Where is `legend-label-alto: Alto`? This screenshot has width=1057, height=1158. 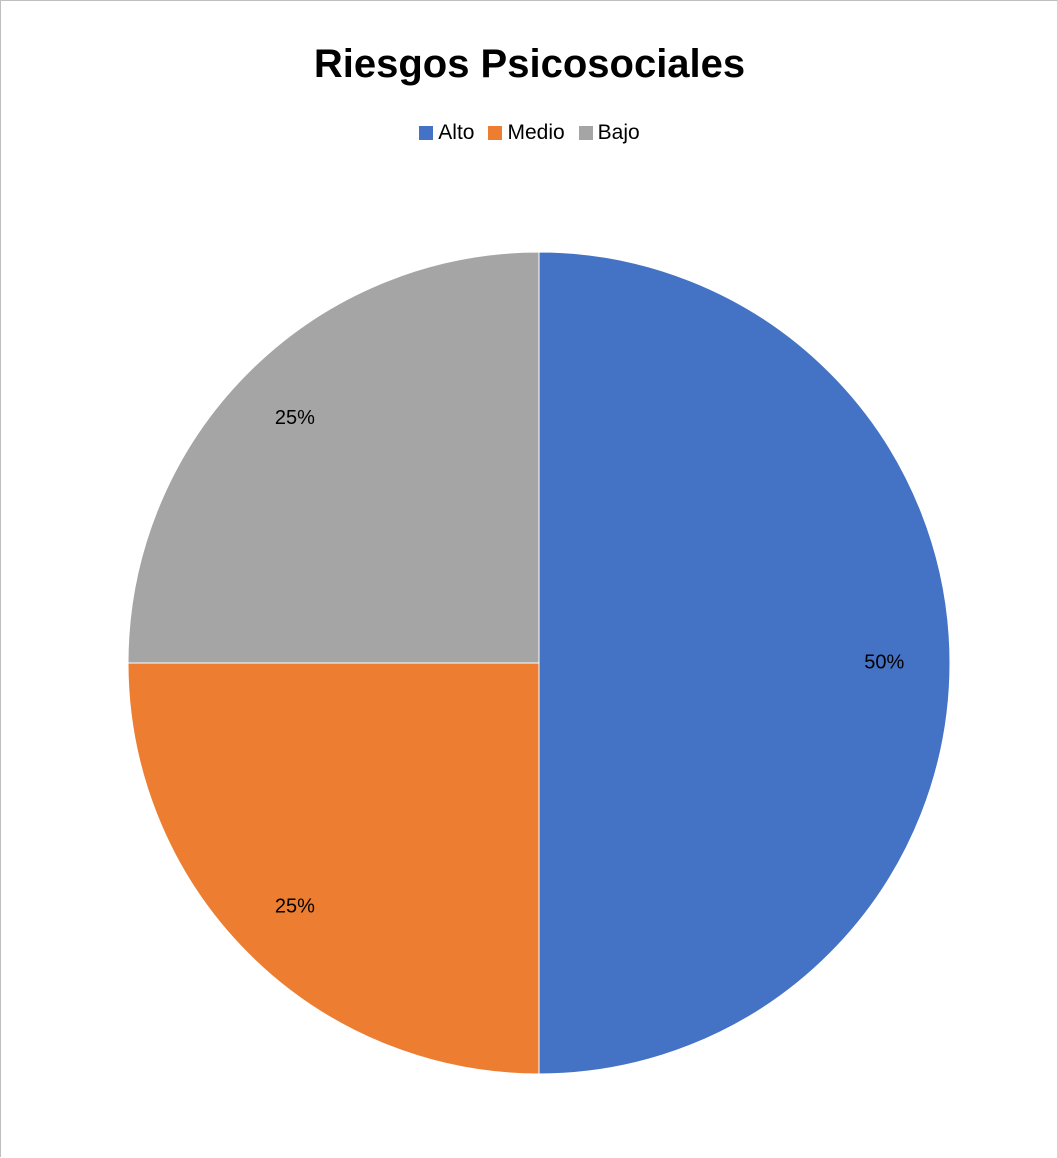 legend-label-alto: Alto is located at coordinates (456, 132).